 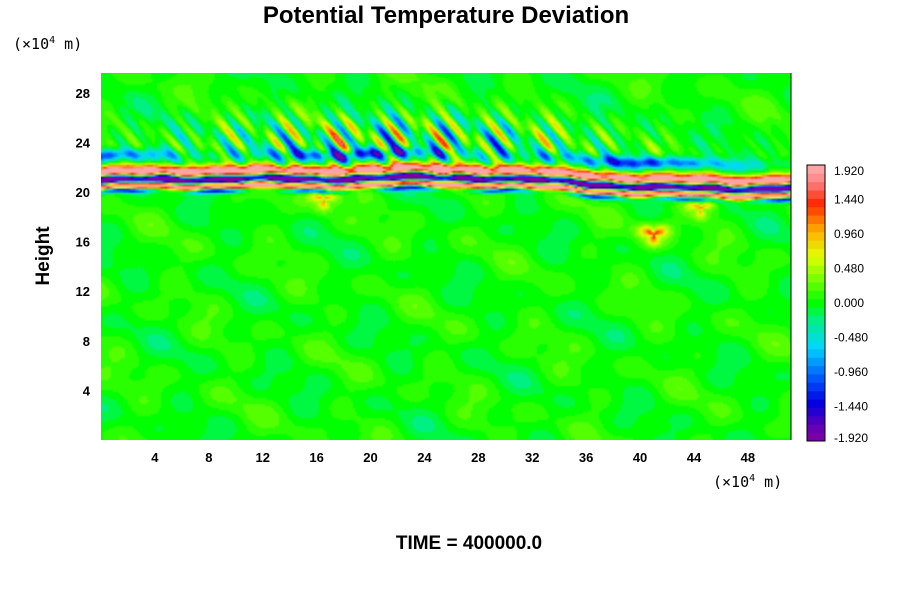 What do you see at coordinates (262, 457) in the screenshot?
I see `x-tick-label: 12` at bounding box center [262, 457].